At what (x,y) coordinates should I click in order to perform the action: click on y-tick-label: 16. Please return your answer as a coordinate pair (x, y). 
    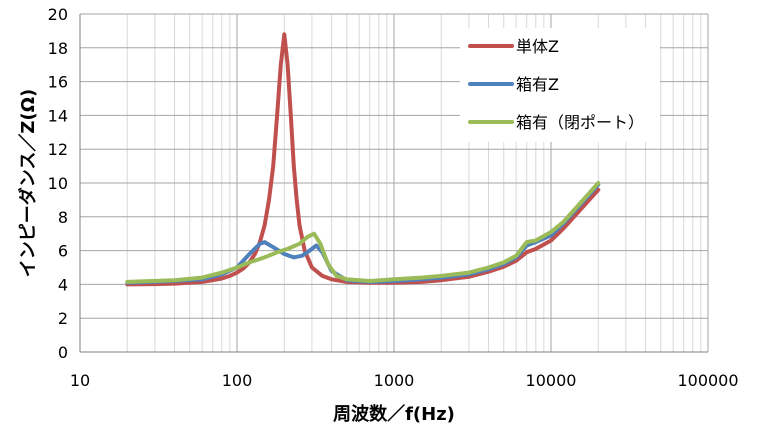
    Looking at the image, I should click on (58, 82).